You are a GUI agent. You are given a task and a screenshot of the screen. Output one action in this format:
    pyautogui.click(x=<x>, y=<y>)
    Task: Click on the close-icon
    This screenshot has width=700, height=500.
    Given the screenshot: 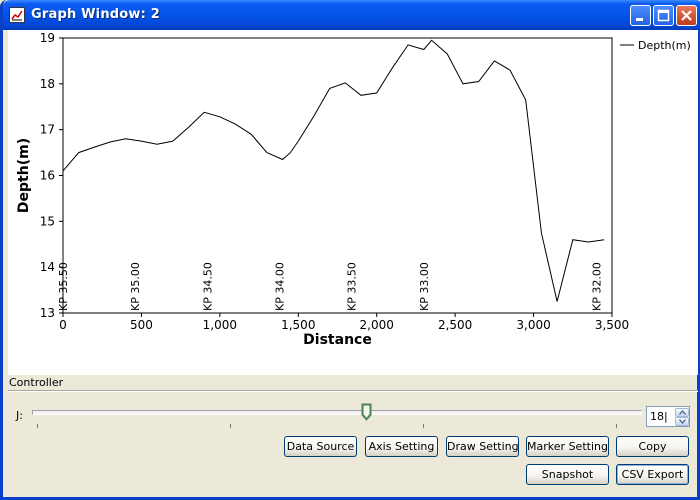 What is the action you would take?
    pyautogui.click(x=686, y=15)
    